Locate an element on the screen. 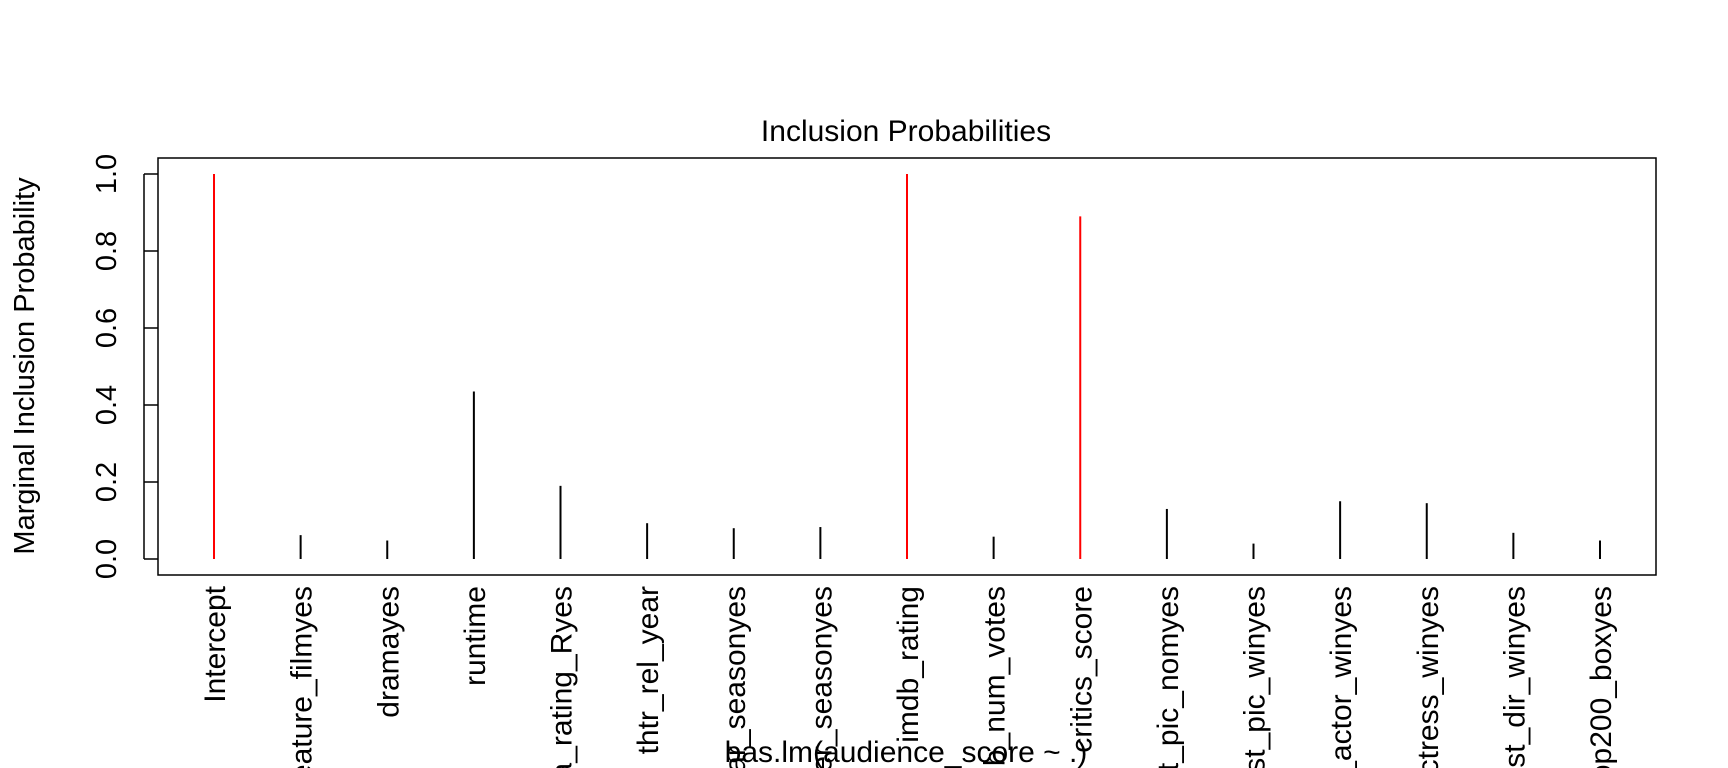 This screenshot has height=768, width=1728. y-tick-label: 0.8 is located at coordinates (107, 251).